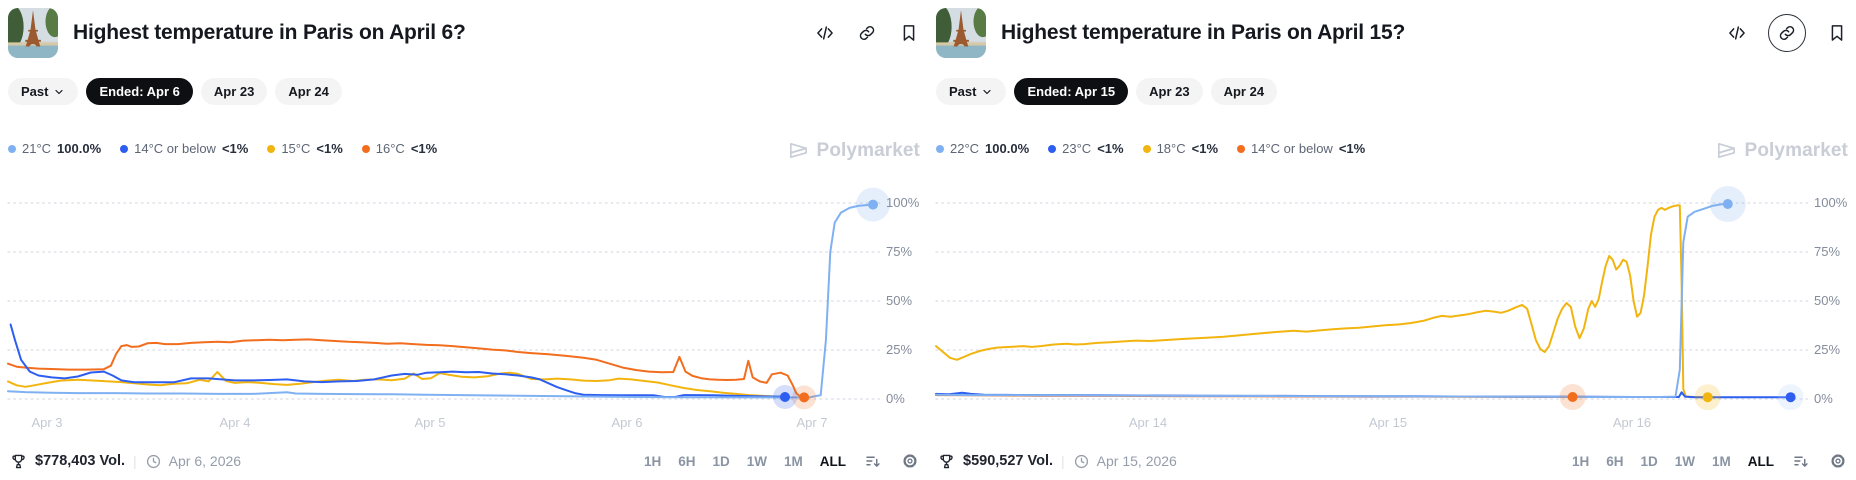  I want to click on legend-label: 16°C, so click(390, 148).